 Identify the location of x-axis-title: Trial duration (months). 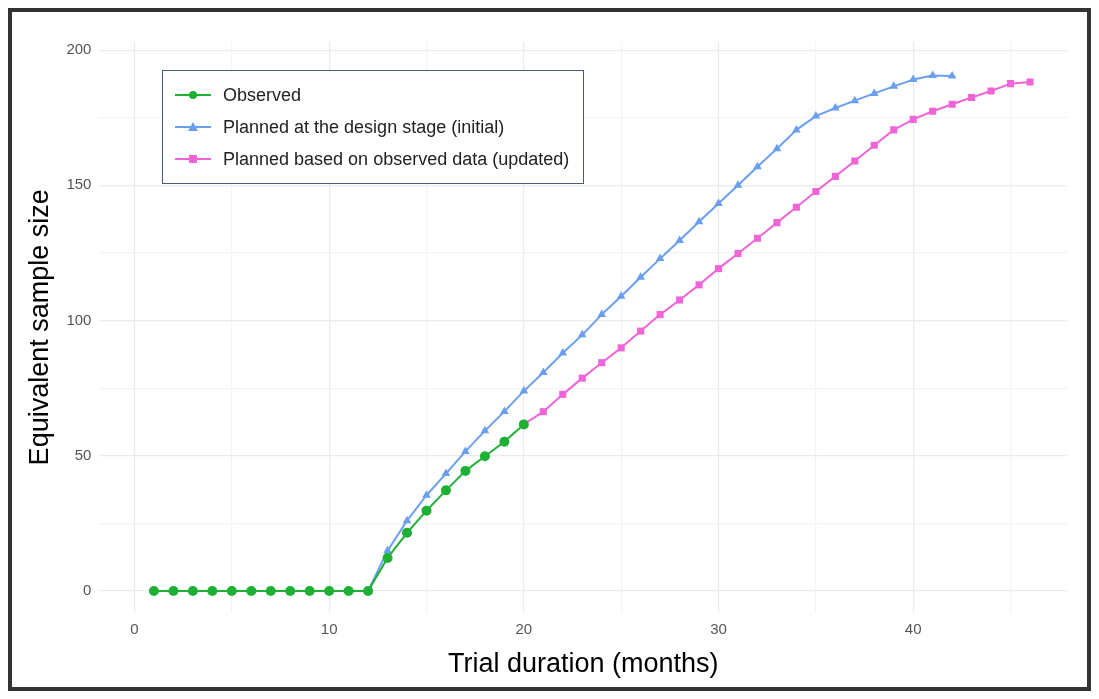
(583, 663).